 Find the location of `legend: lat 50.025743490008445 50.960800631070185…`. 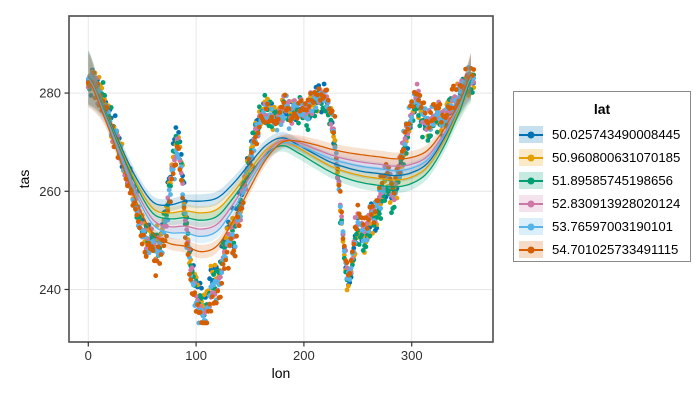

legend: lat 50.025743490008445 50.960800631070185… is located at coordinates (602, 176).